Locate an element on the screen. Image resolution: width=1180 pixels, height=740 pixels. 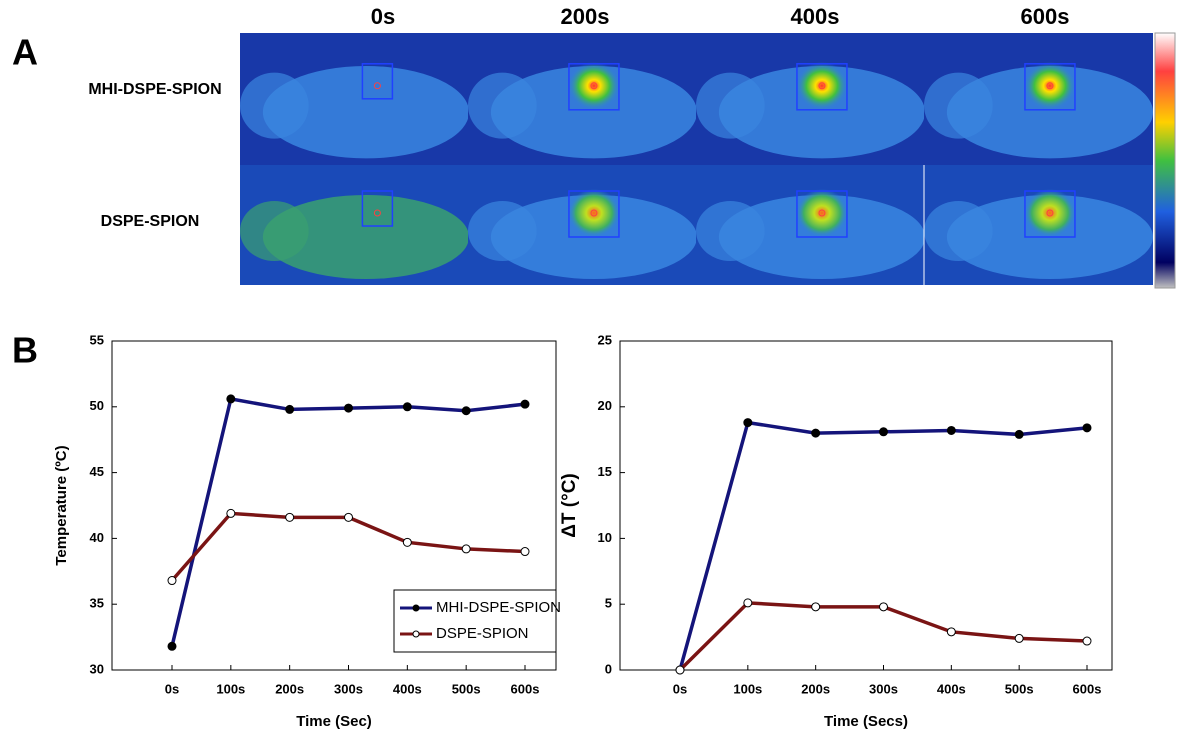
y-axis-label: Temperature (ºC) is located at coordinates (61, 505).